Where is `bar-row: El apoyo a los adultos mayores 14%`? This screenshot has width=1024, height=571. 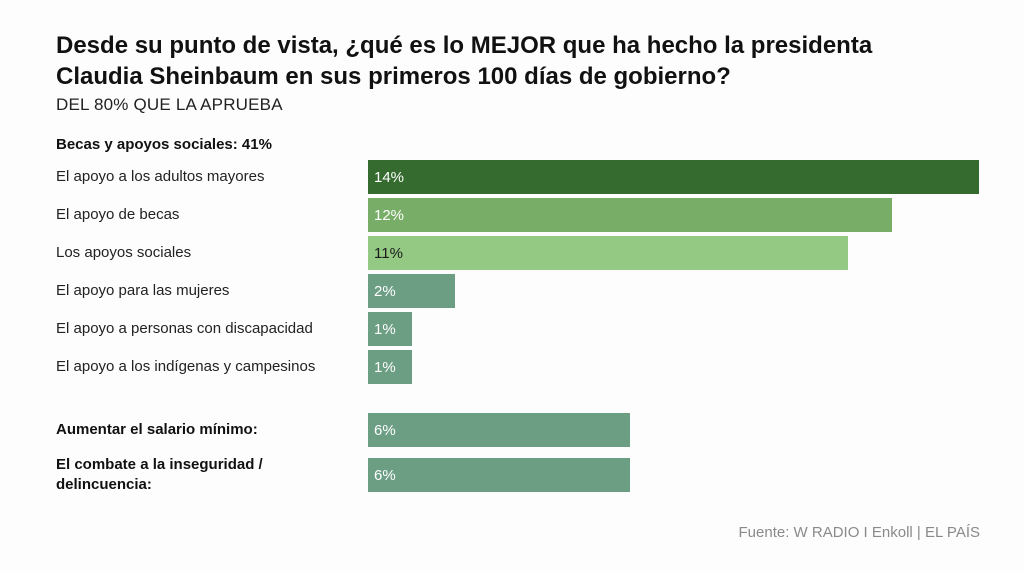
bar-row: El apoyo a los adultos mayores 14% is located at coordinates (512, 177).